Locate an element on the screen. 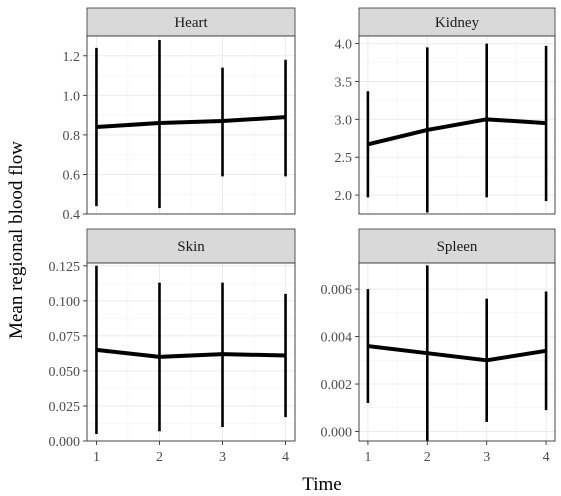  y-tick-label: 0.002 is located at coordinates (337, 385).